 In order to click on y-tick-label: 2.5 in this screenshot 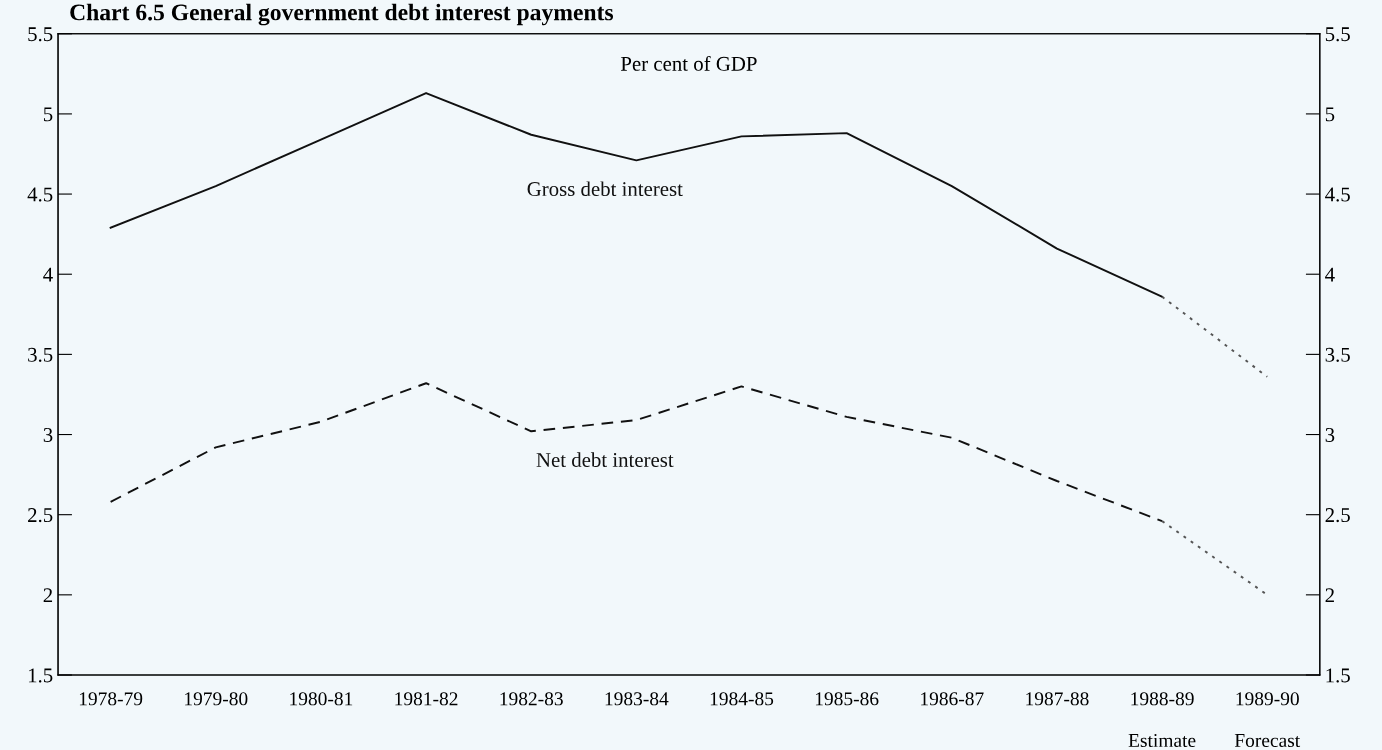, I will do `click(40, 515)`.